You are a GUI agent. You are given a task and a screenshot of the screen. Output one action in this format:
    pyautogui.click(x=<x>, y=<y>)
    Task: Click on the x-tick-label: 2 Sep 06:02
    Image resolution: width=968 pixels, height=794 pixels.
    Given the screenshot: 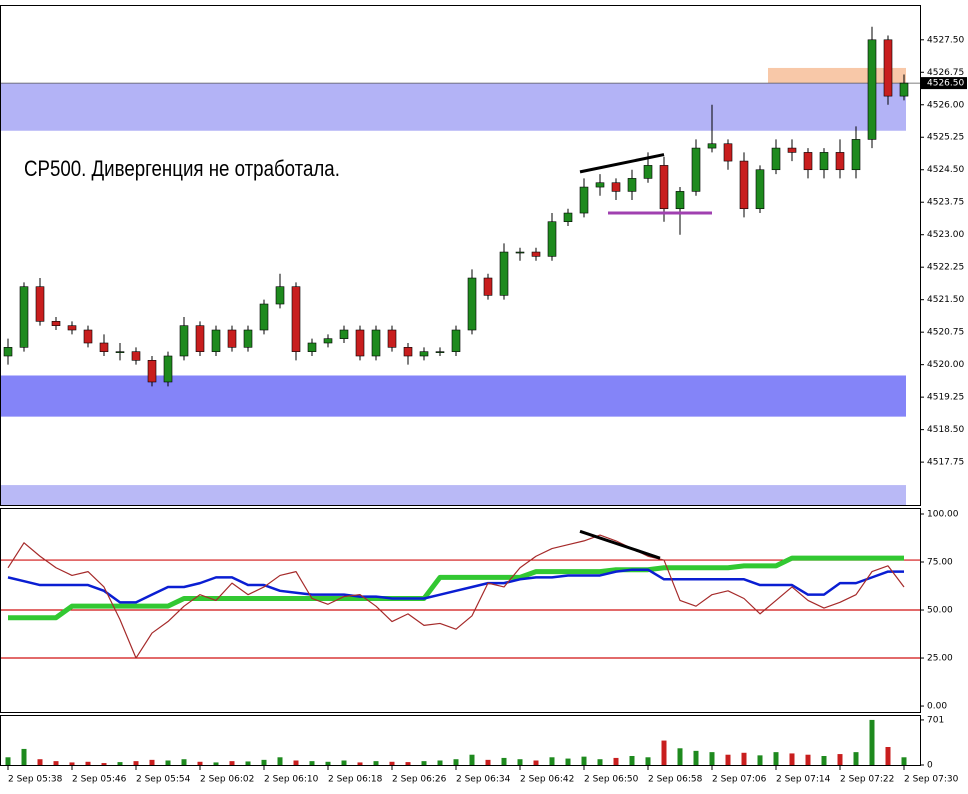 What is the action you would take?
    pyautogui.click(x=227, y=780)
    